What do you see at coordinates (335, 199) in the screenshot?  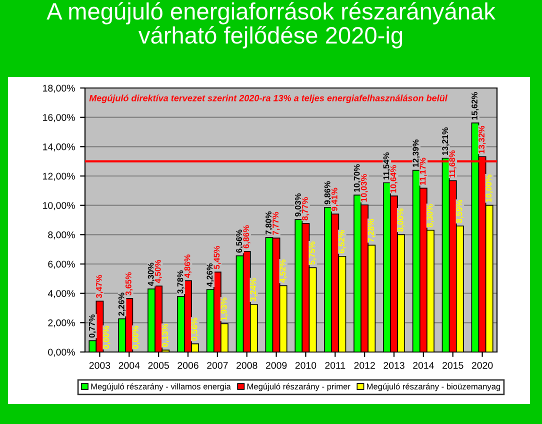 I see `data-label: 9,41%` at bounding box center [335, 199].